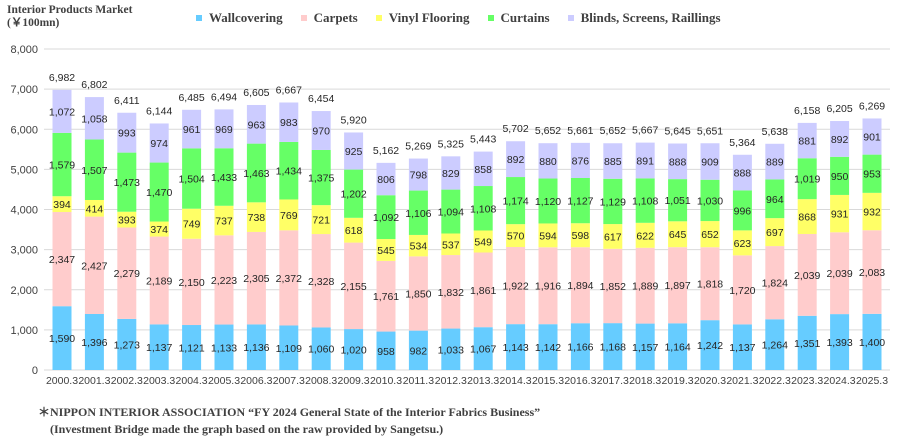  I want to click on total-label: 5,667, so click(645, 131).